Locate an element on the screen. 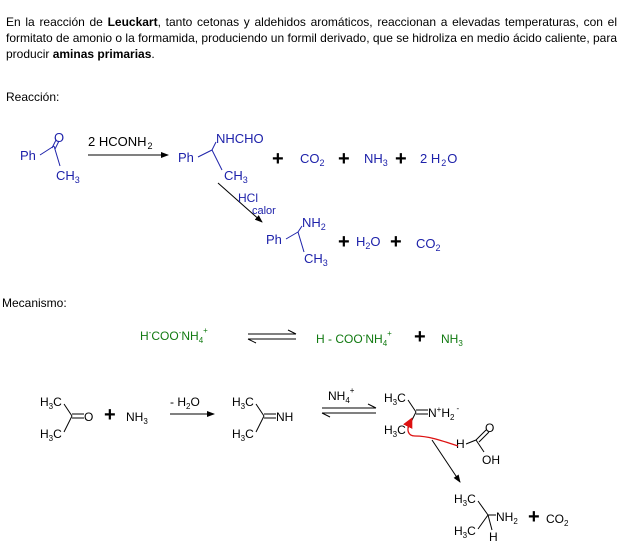 The height and width of the screenshot is (544, 622). water-label: 2 H2O is located at coordinates (438, 159).